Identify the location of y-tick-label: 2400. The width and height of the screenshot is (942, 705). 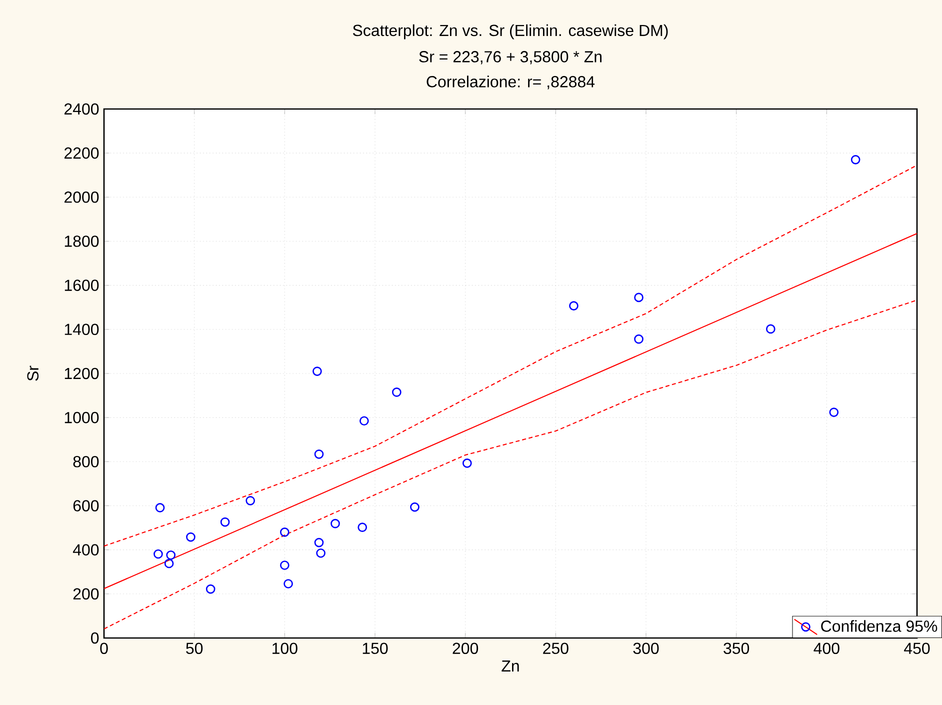
(81, 109).